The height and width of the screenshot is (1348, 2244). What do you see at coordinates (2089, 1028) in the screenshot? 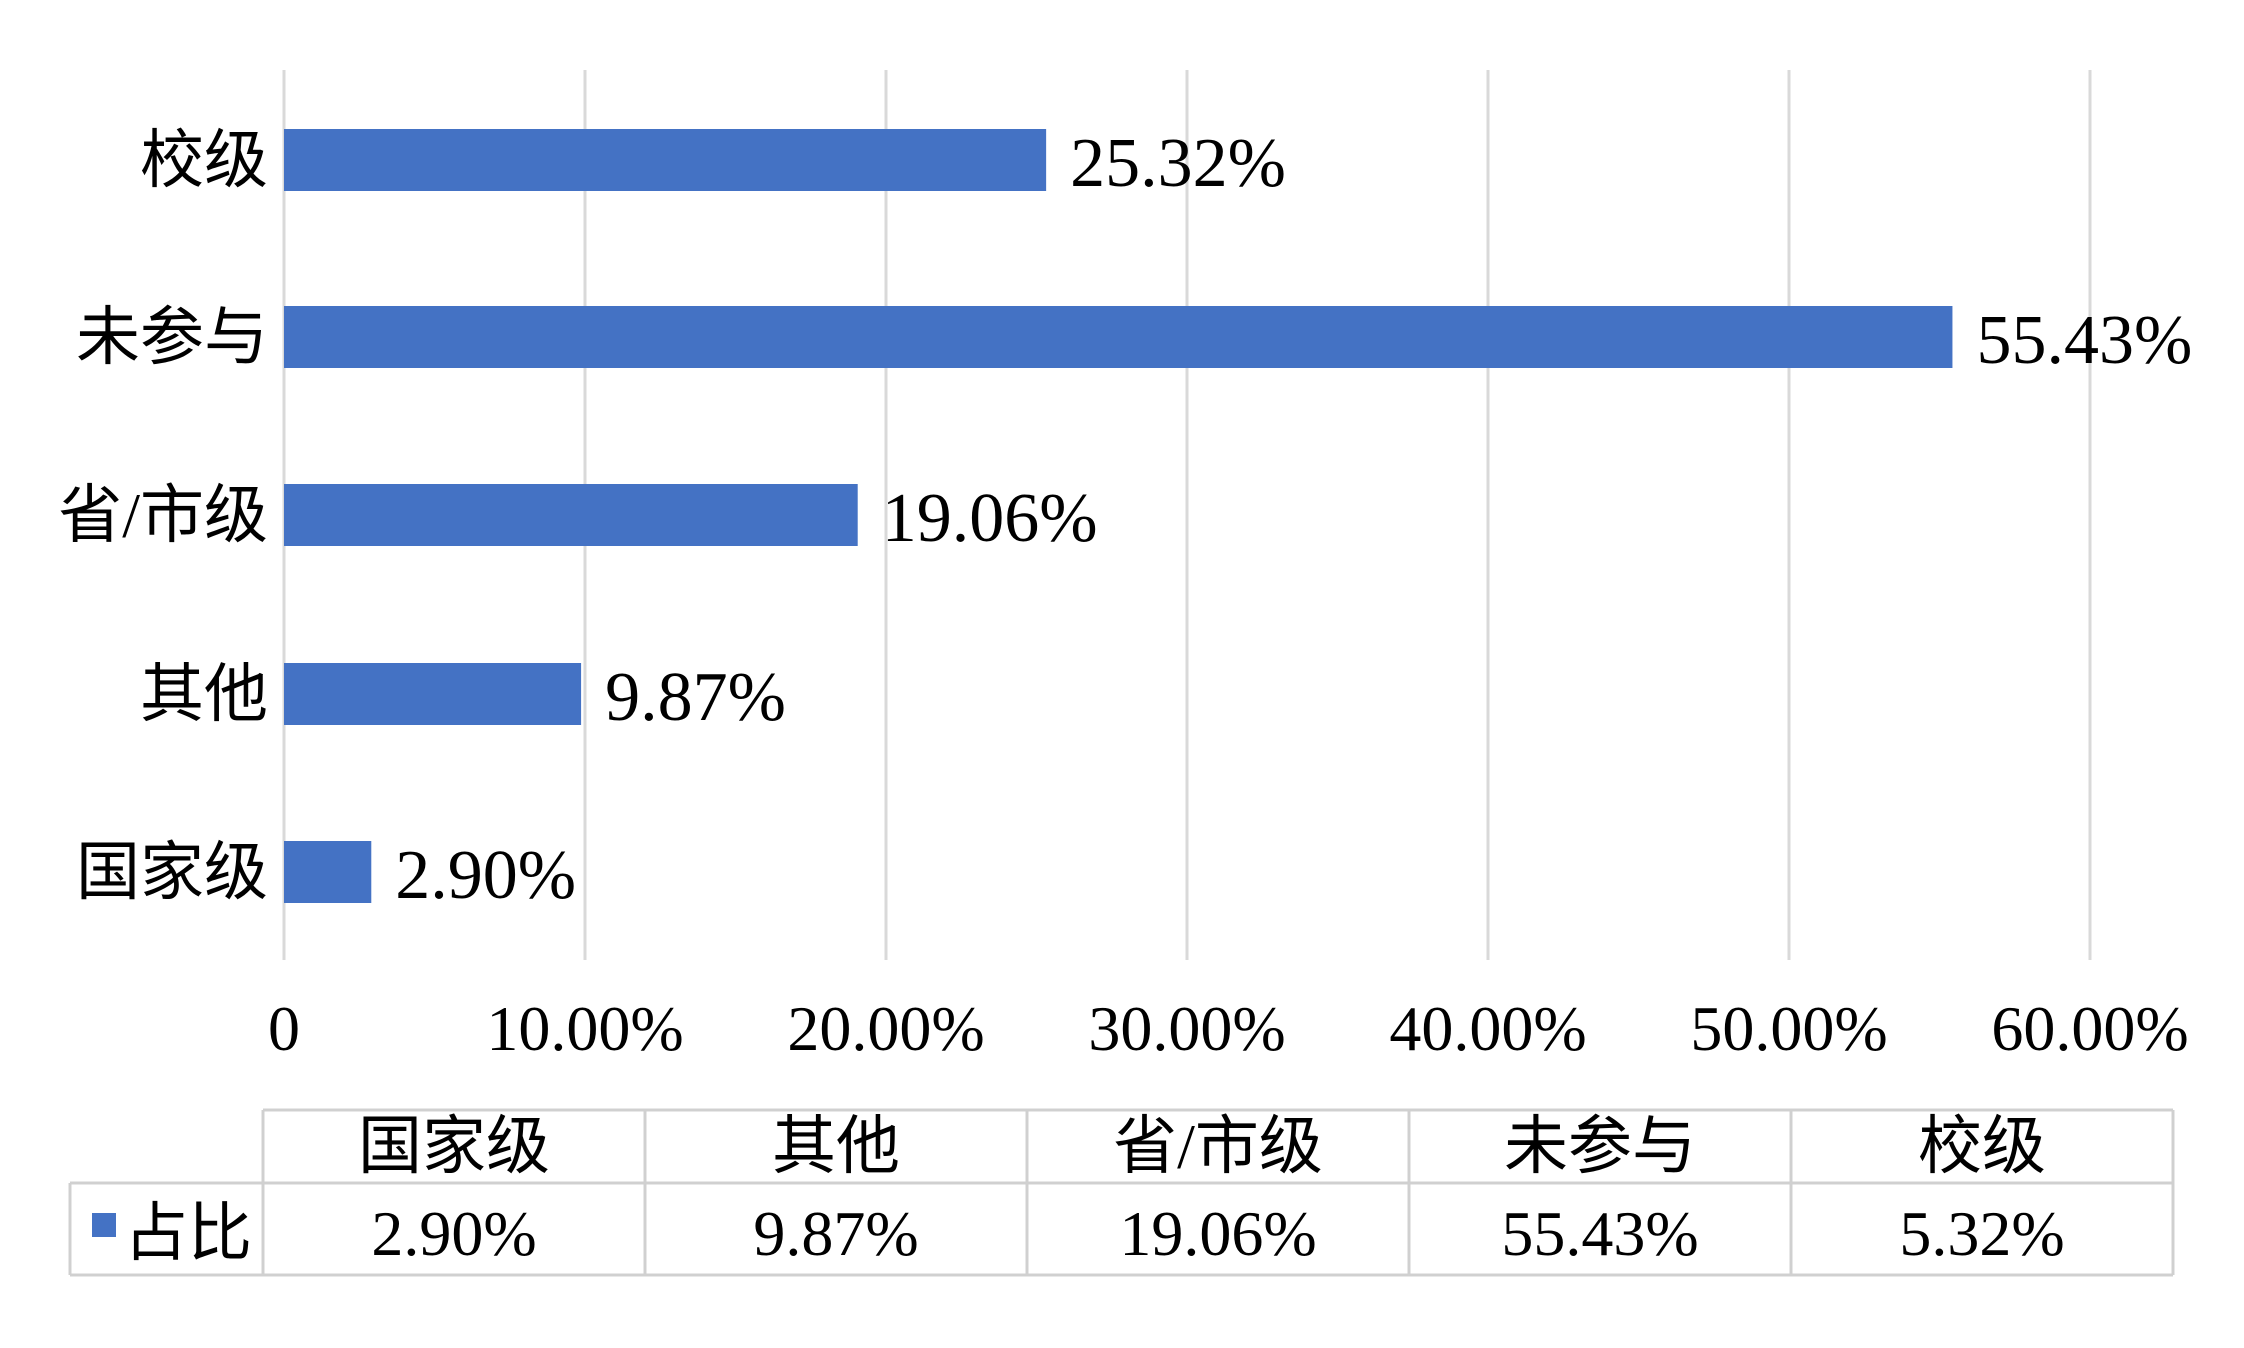
I see `x-tick-label: 60.00%` at bounding box center [2089, 1028].